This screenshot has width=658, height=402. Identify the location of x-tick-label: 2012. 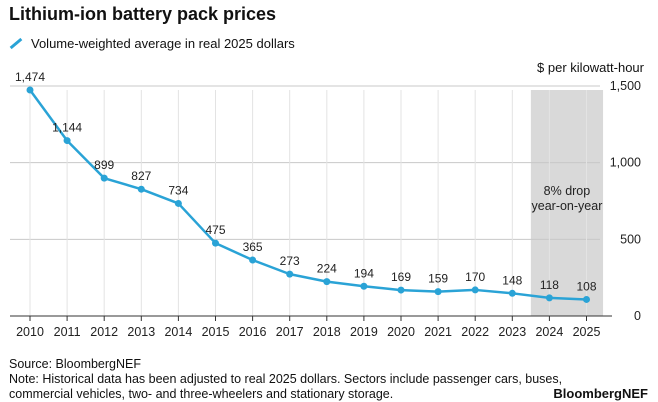
(104, 332).